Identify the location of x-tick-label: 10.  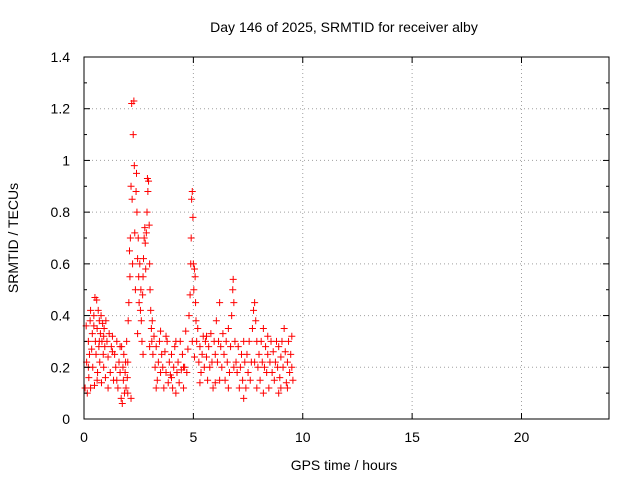
(303, 437).